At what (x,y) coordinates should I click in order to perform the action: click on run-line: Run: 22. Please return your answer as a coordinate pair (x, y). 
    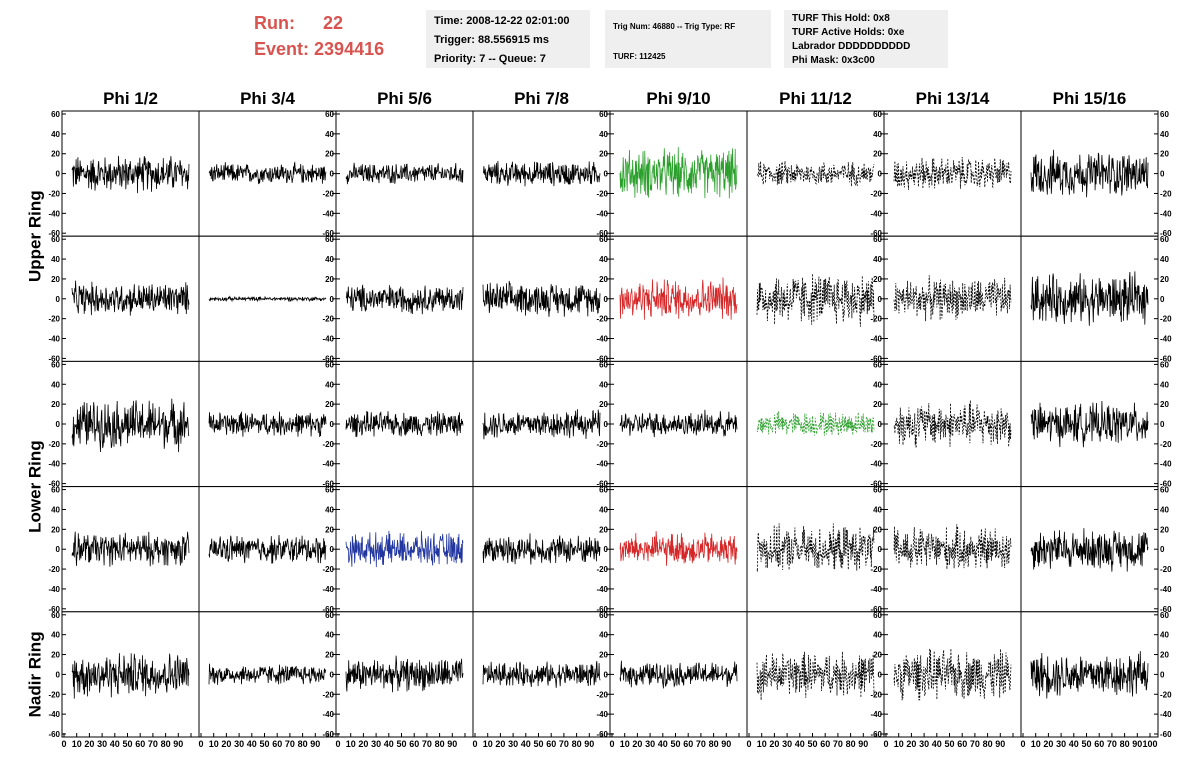
    Looking at the image, I should click on (319, 23).